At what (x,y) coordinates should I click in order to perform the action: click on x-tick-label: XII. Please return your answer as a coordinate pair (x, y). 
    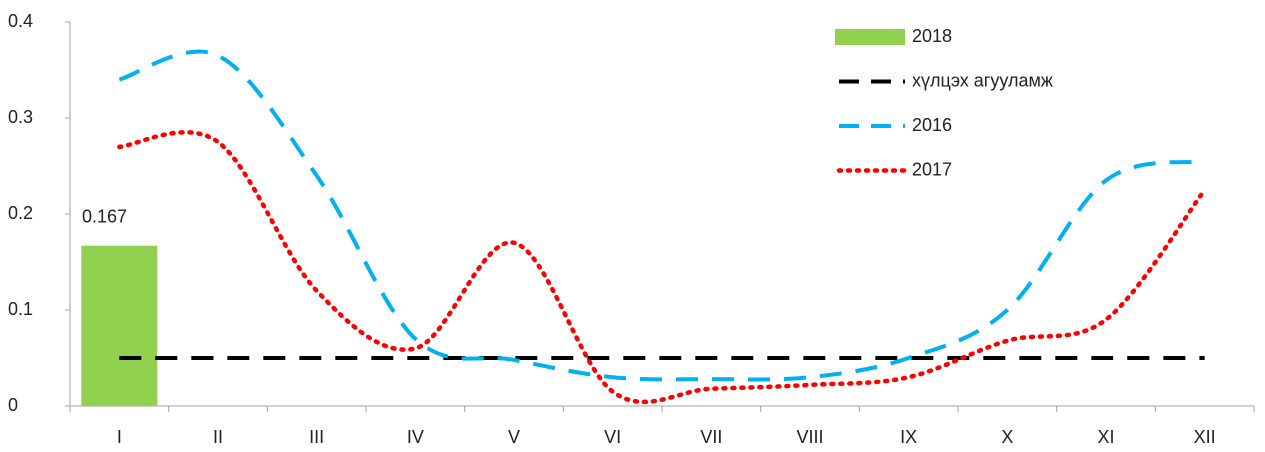
    Looking at the image, I should click on (1205, 437).